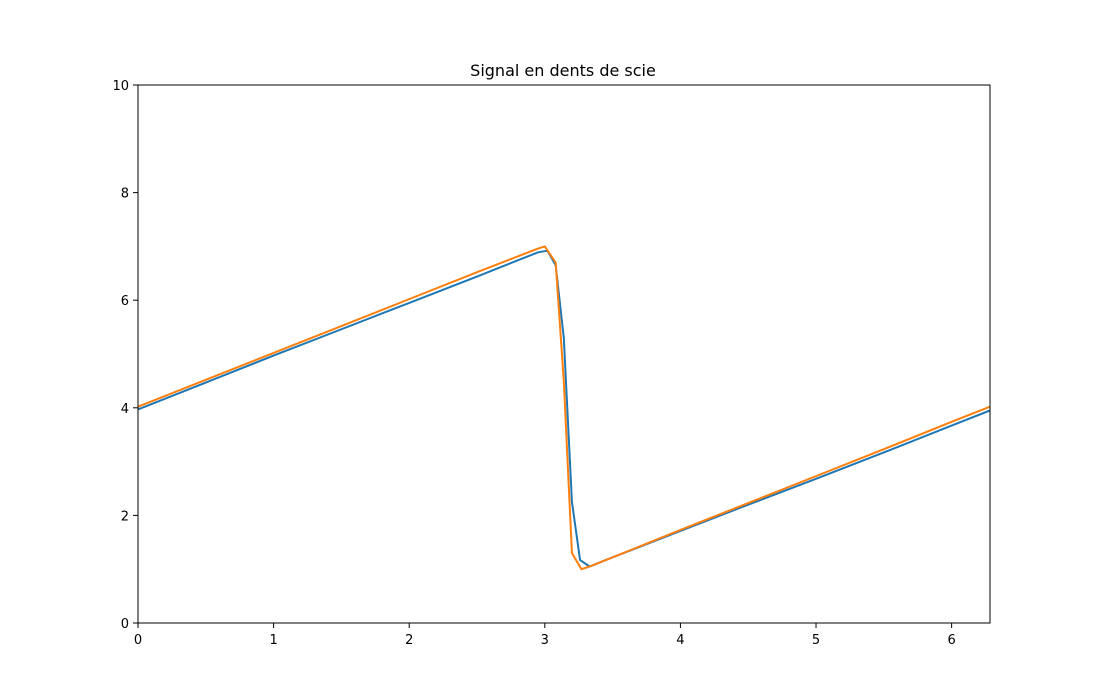 This screenshot has height=700, width=1100. What do you see at coordinates (125, 516) in the screenshot?
I see `y-tick-label-1: 2` at bounding box center [125, 516].